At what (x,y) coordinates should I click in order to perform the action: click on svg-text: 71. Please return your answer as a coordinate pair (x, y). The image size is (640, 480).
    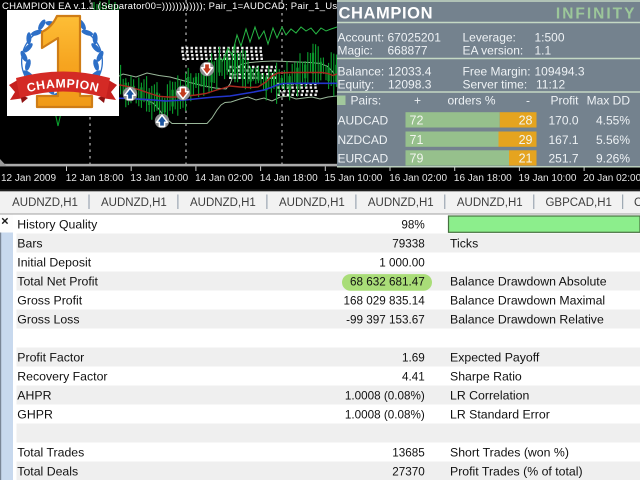
    Looking at the image, I should click on (417, 140).